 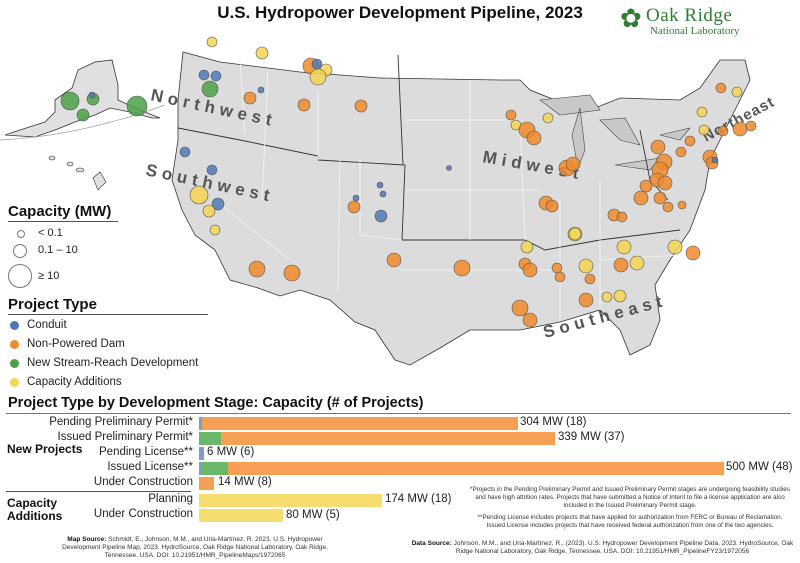 I want to click on green-dot-icon, so click(x=14, y=363).